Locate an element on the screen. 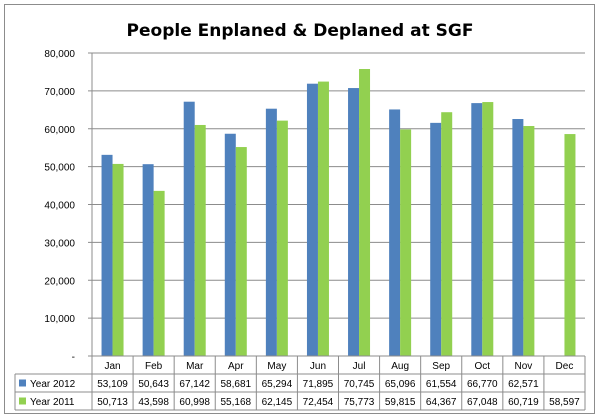 This screenshot has width=600, height=419. data-table-value: 71,895 is located at coordinates (318, 384).